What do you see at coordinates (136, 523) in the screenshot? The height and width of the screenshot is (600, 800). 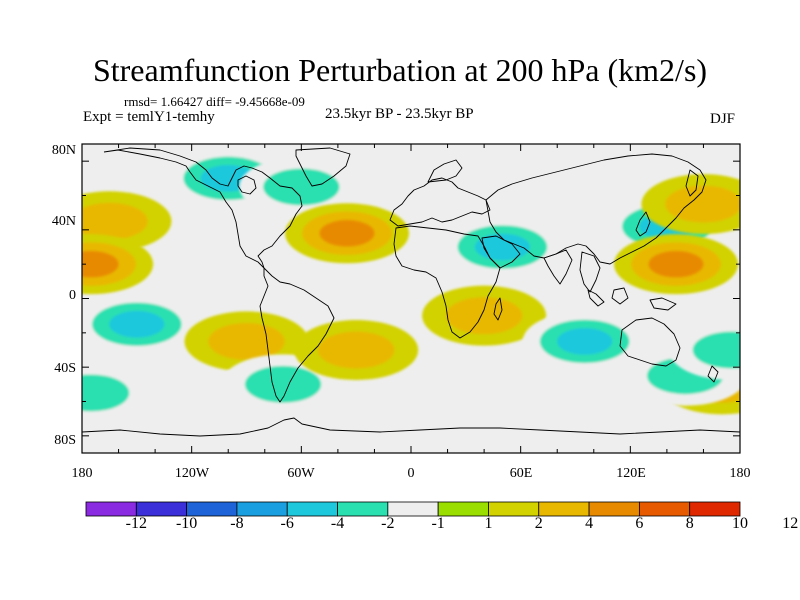 I see `colorbar-label: -12` at bounding box center [136, 523].